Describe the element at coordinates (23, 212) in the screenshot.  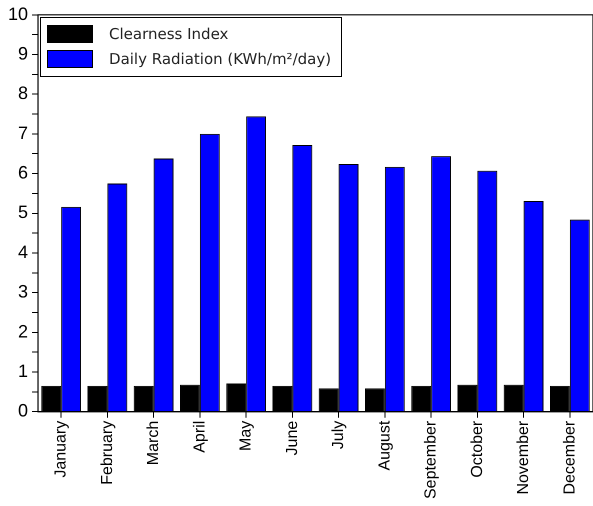
I see `y-tick-label: 5` at that location.